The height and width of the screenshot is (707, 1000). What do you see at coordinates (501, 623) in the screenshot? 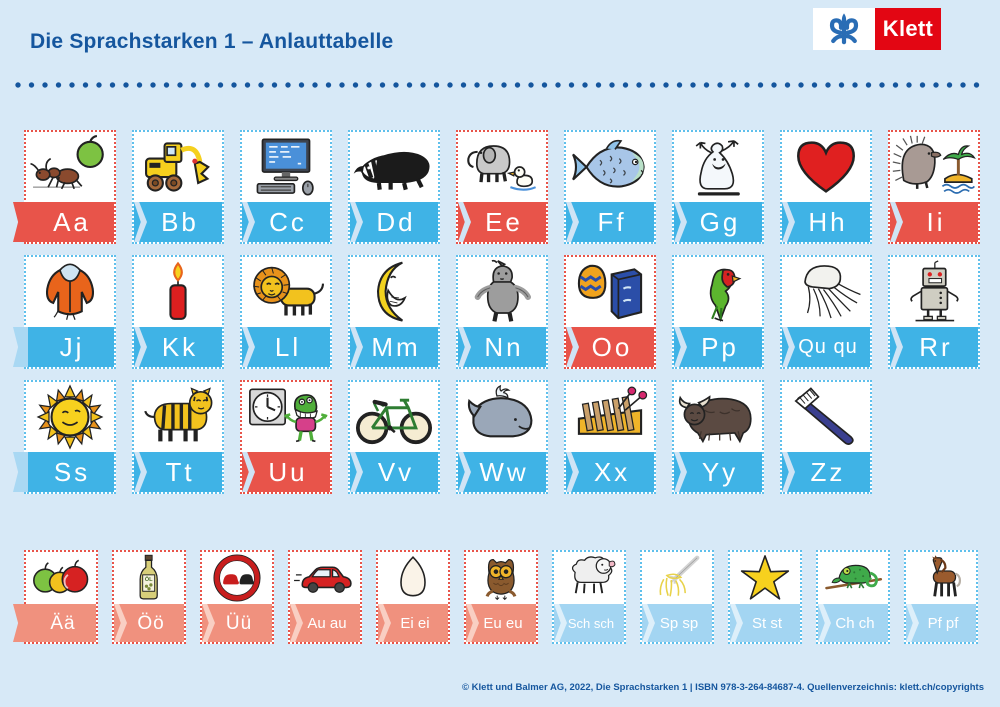
I see `letter-band: Eu eu` at bounding box center [501, 623].